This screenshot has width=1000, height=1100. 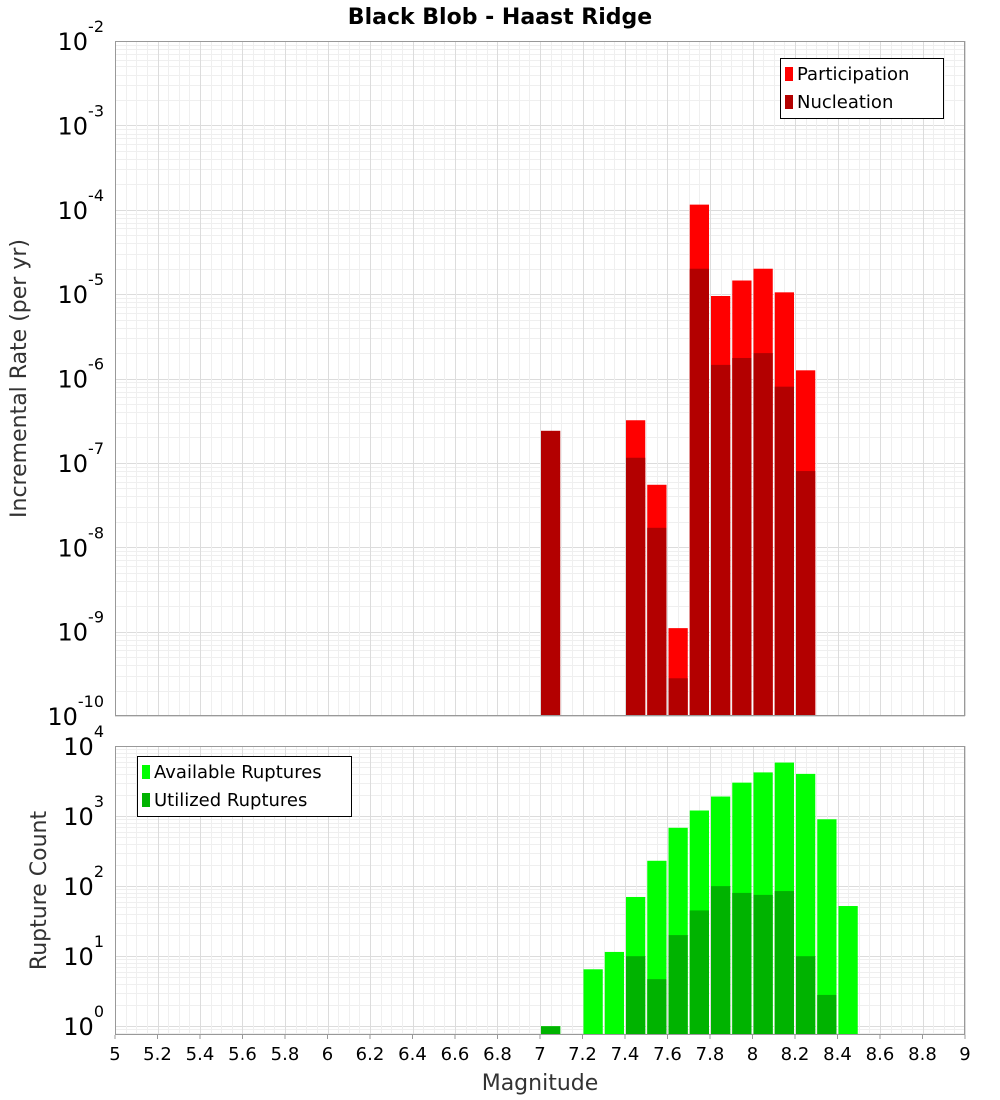 What do you see at coordinates (114, 1054) in the screenshot?
I see `x-tick-label: 5` at bounding box center [114, 1054].